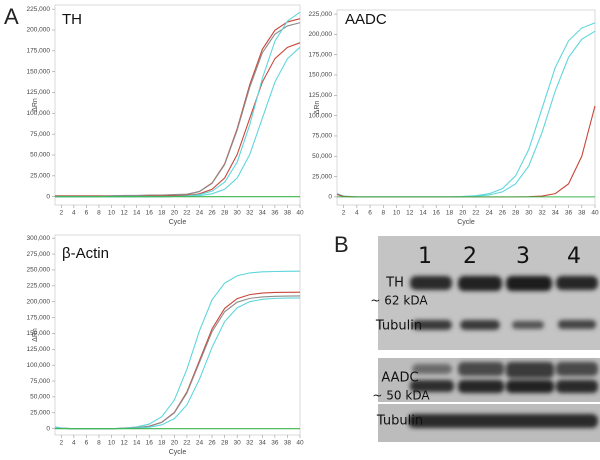  I want to click on panel-label: B, so click(341, 244).